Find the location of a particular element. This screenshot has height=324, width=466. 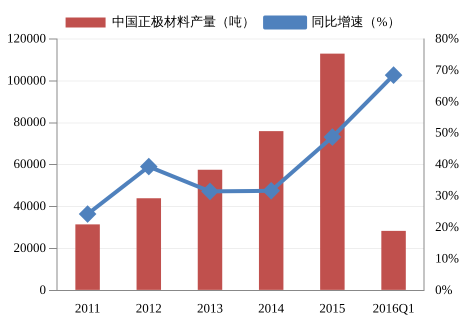

x-tick-label: 2015 is located at coordinates (332, 308).